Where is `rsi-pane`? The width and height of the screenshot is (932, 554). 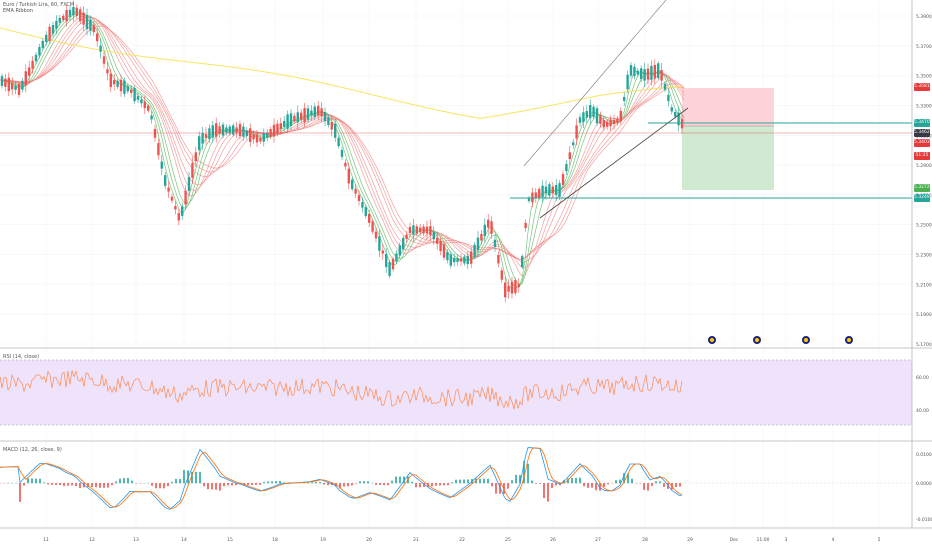 rsi-pane is located at coordinates (456, 392).